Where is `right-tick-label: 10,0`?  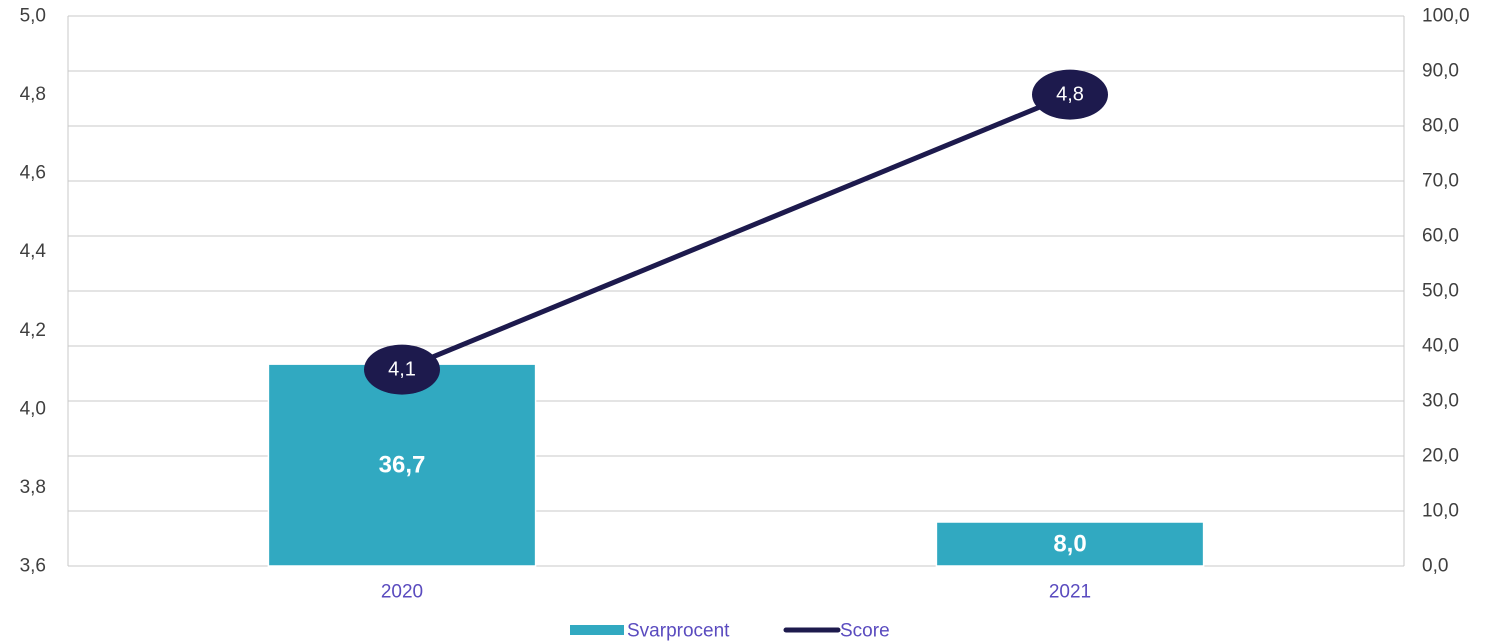 right-tick-label: 10,0 is located at coordinates (1440, 511).